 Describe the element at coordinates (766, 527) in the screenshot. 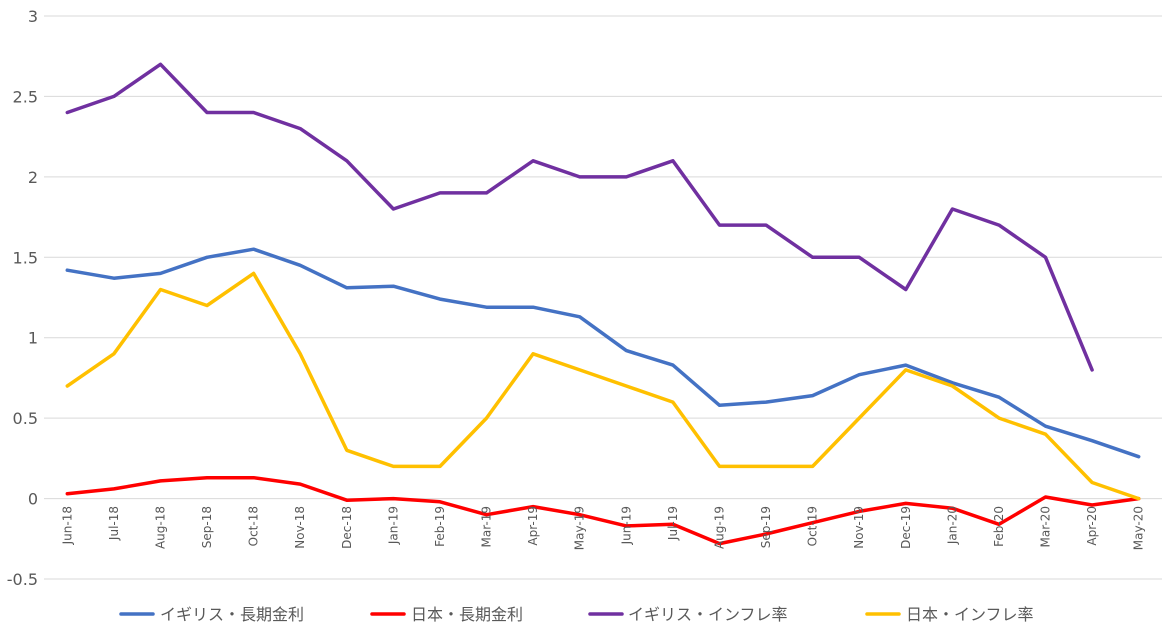

I see `x-tick-label: Sep-19` at that location.